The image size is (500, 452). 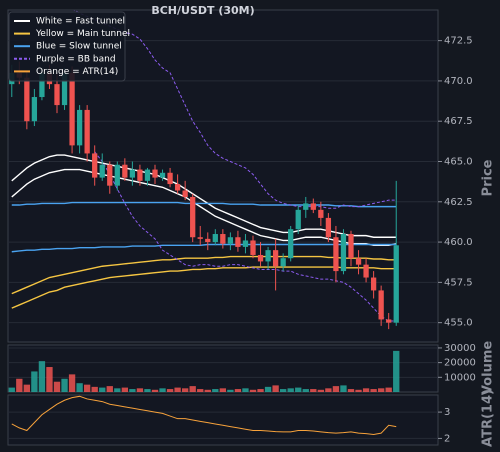 What do you see at coordinates (458, 161) in the screenshot?
I see `y-tick-label: 465.0` at bounding box center [458, 161].